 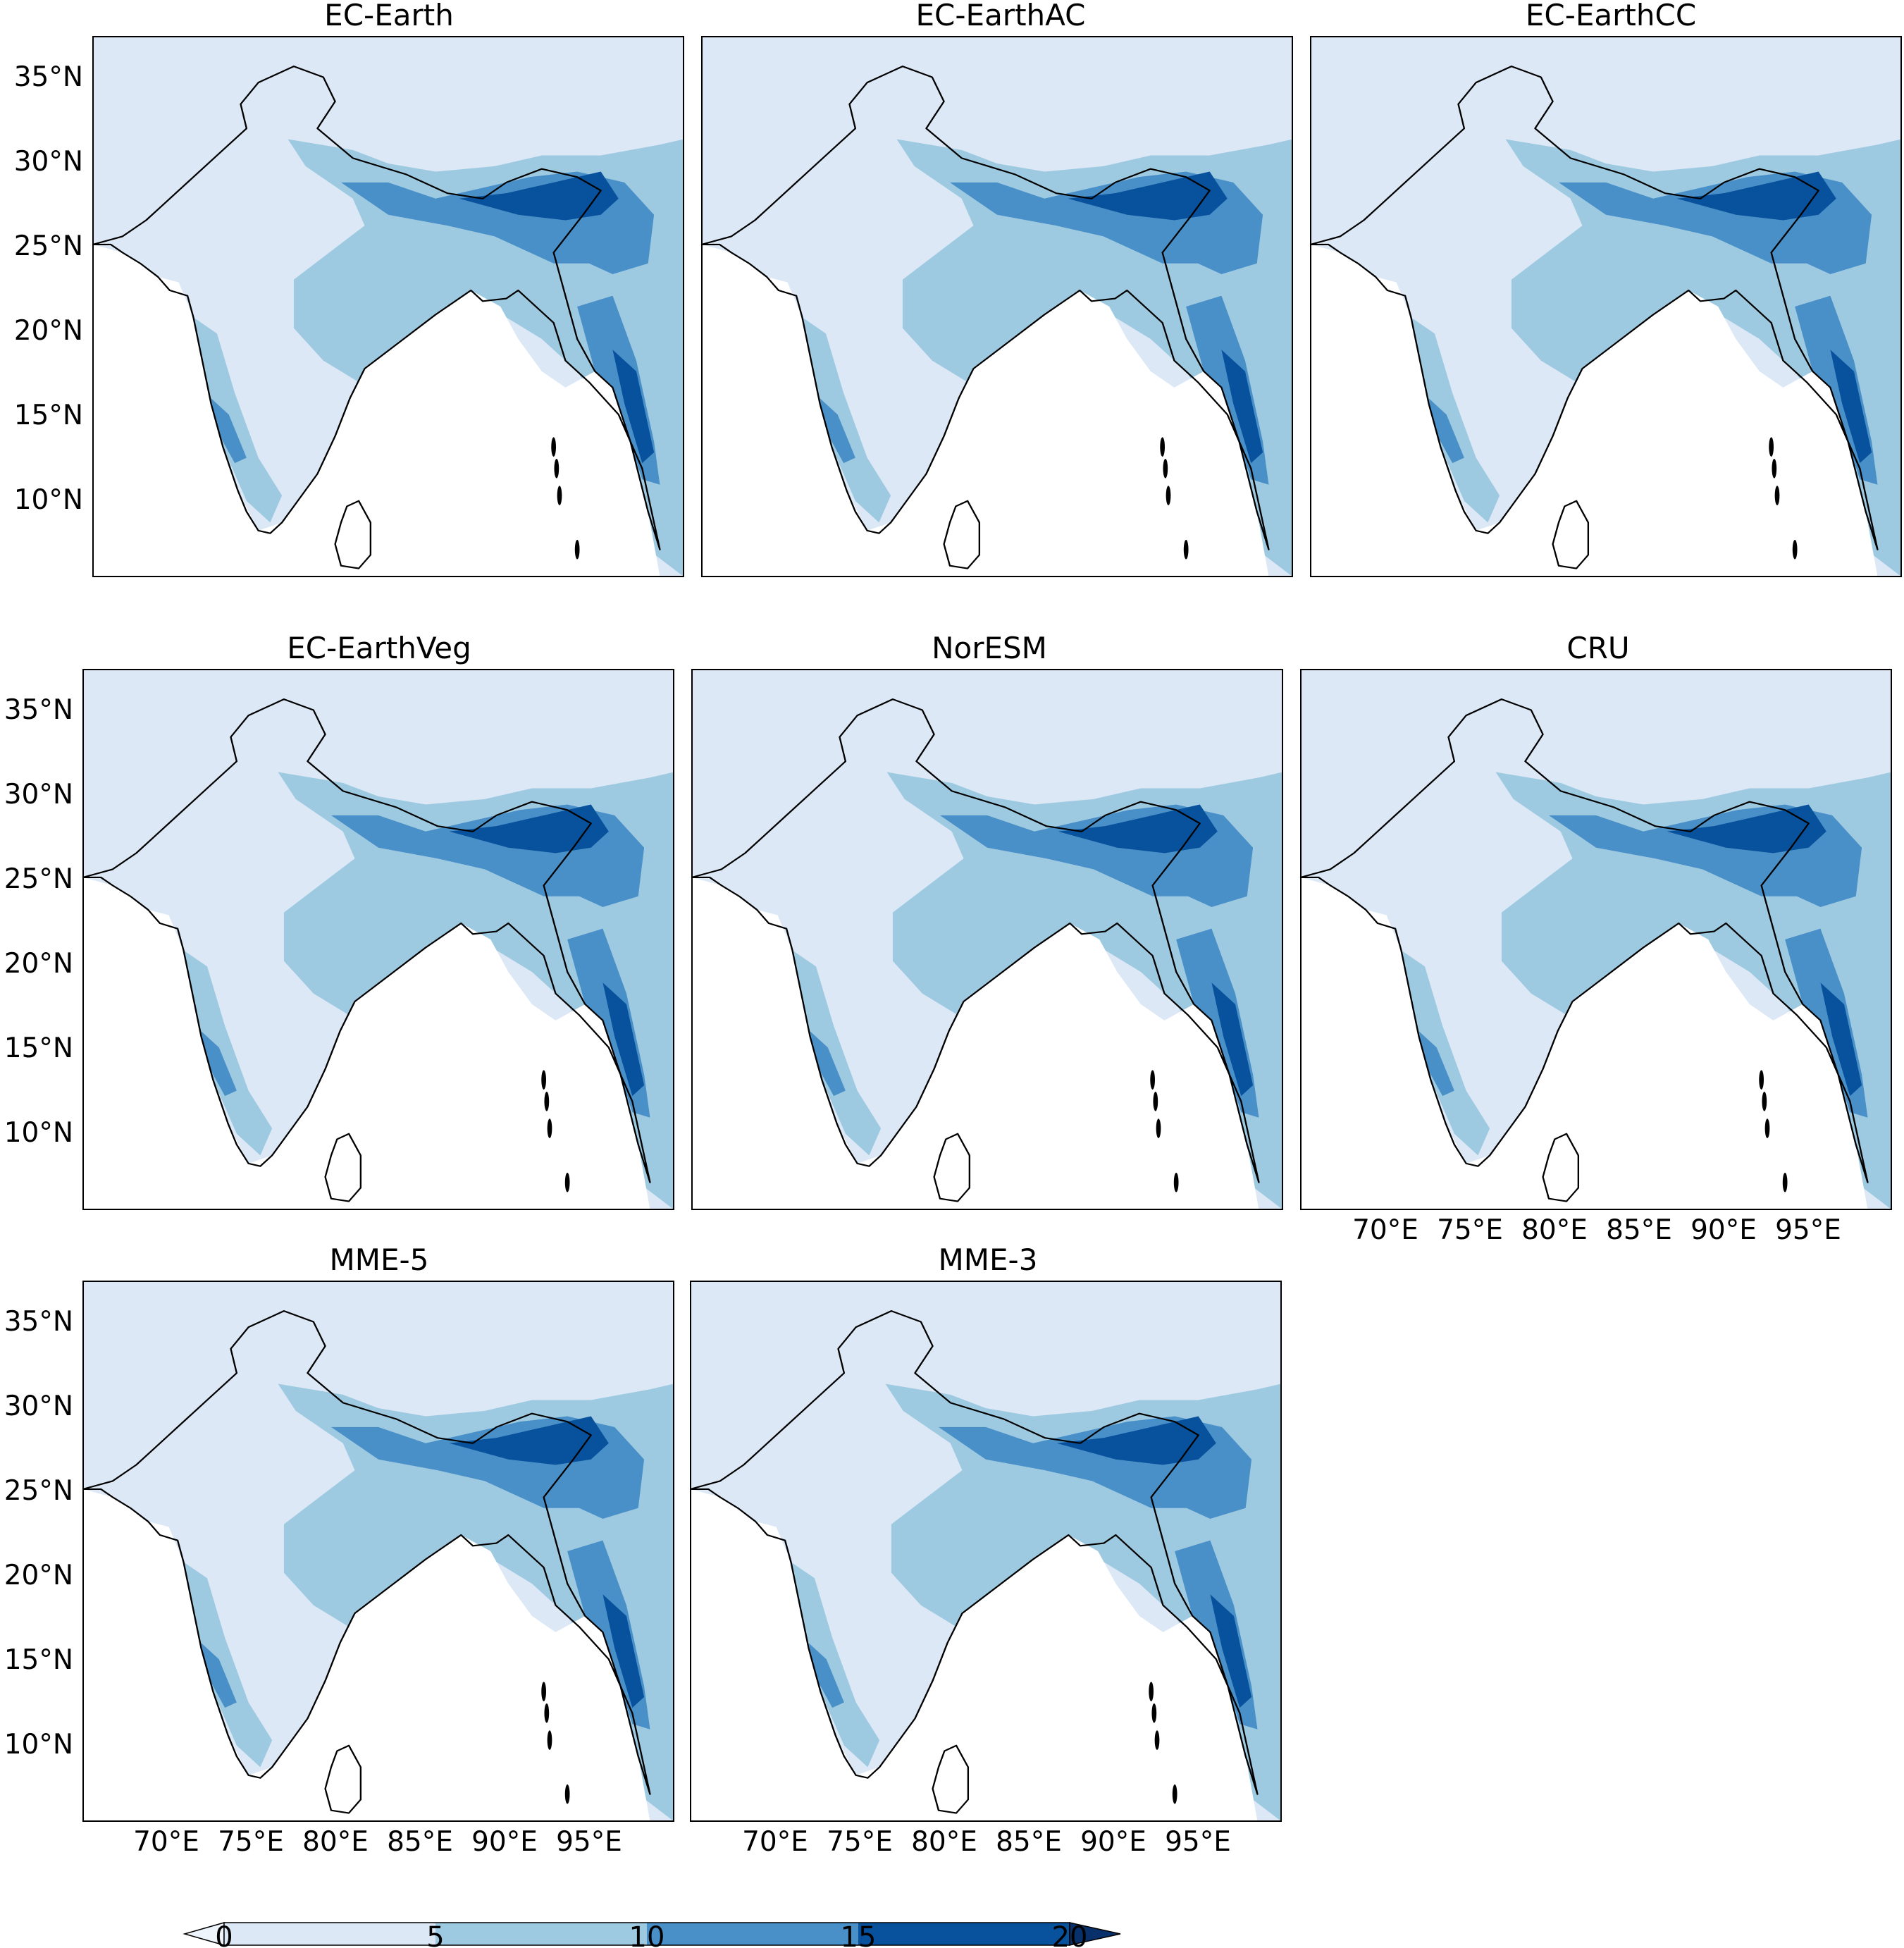 I want to click on panel-title: MME-5, so click(x=379, y=1260).